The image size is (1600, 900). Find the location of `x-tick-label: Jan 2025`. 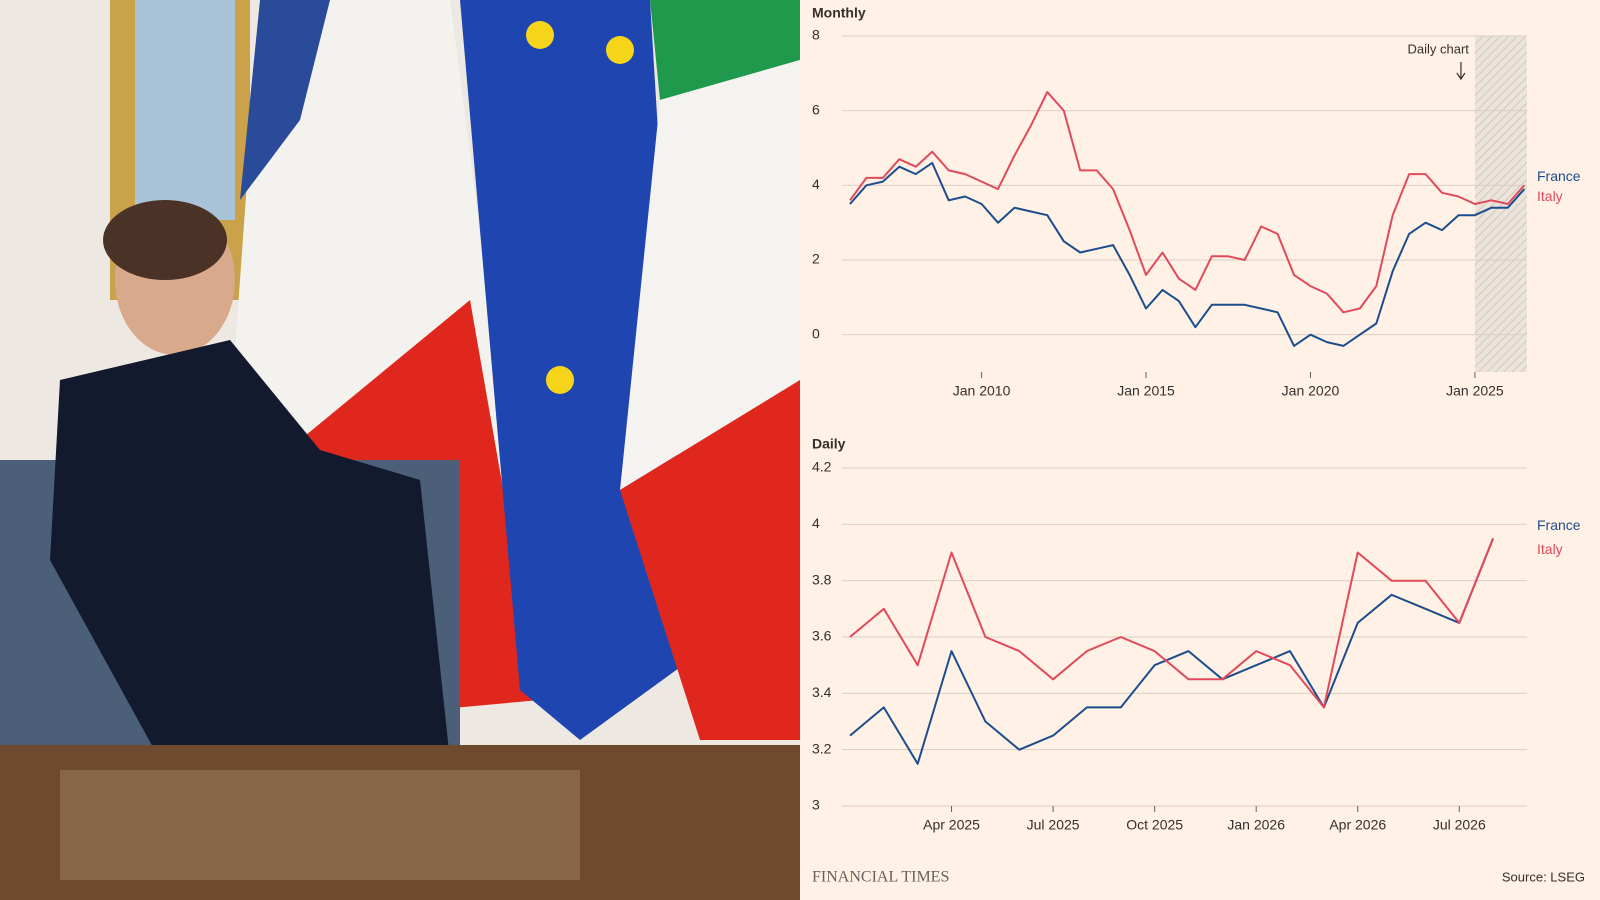

x-tick-label: Jan 2025 is located at coordinates (1475, 391).